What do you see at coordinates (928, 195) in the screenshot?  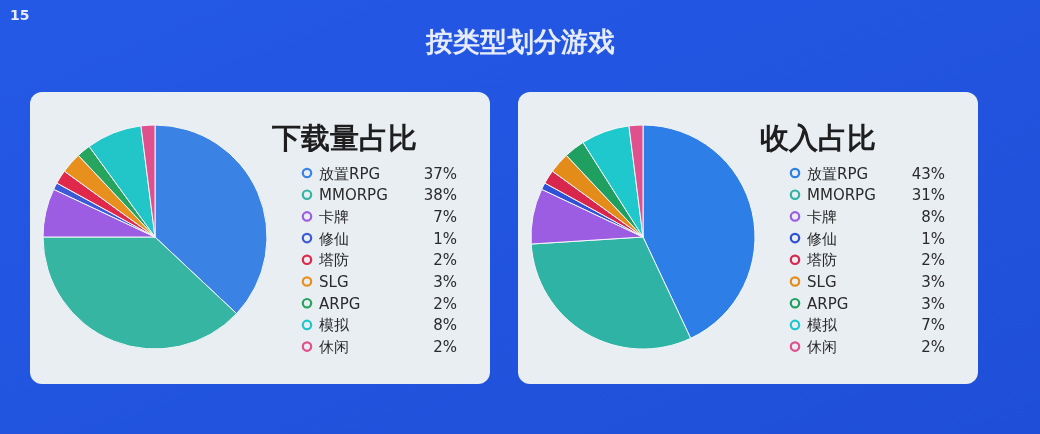 I see `data-label: 31%` at bounding box center [928, 195].